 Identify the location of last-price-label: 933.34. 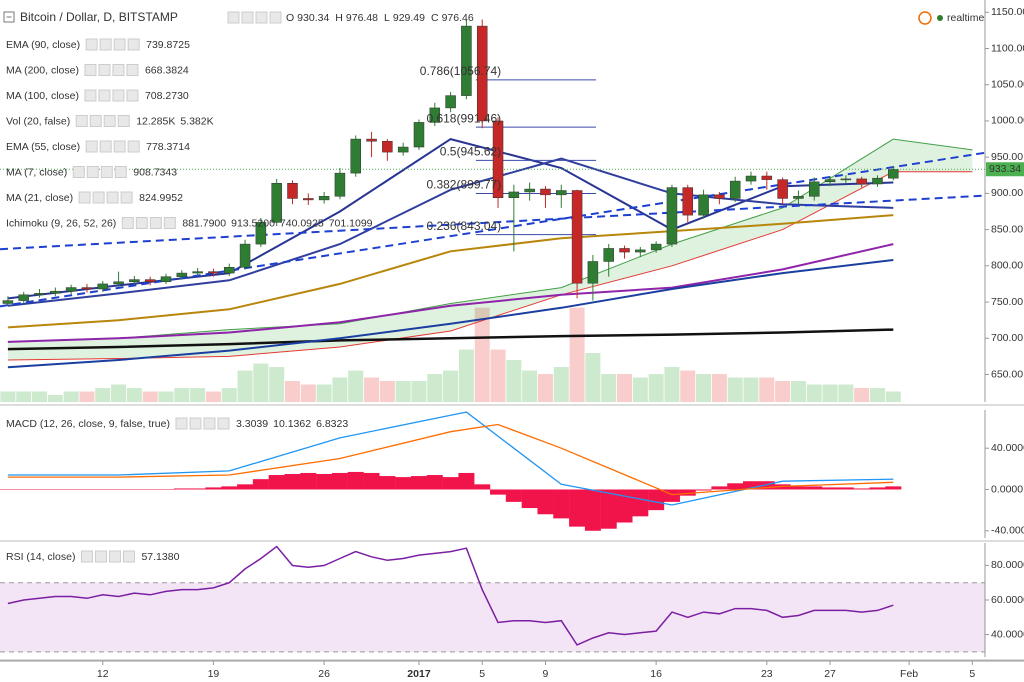
(1005, 169).